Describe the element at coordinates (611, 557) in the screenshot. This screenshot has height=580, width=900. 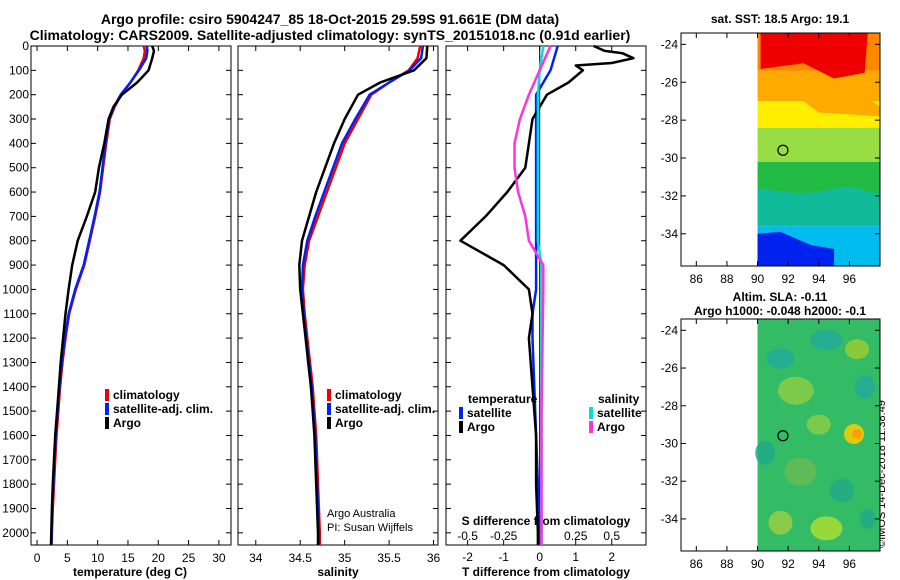
I see `x-tick-label: 2` at that location.